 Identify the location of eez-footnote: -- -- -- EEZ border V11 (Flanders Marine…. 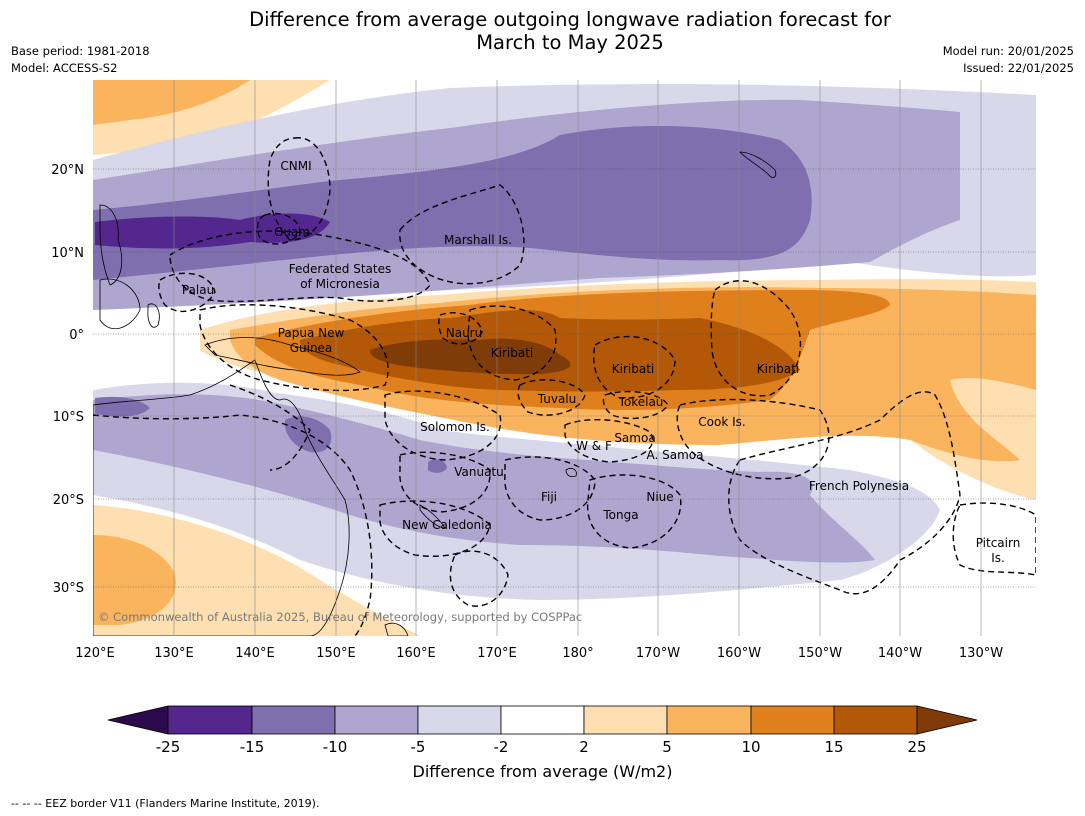
(165, 803).